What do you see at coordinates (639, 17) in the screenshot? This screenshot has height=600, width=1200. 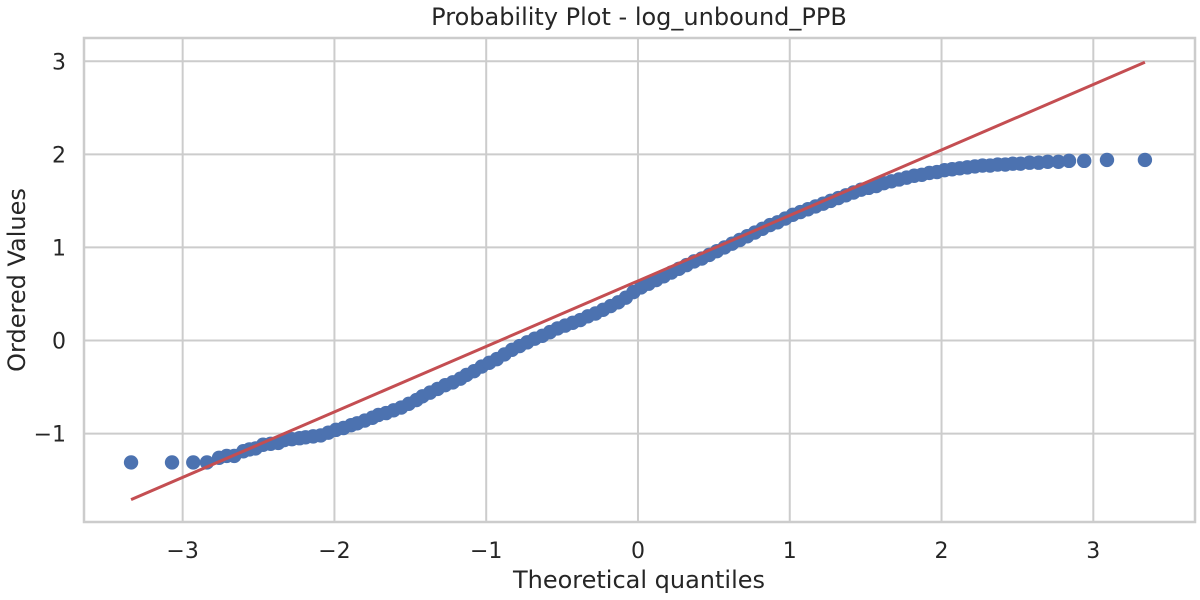 I see `chart-title: Probability Plot - log_unbound_PPB` at bounding box center [639, 17].